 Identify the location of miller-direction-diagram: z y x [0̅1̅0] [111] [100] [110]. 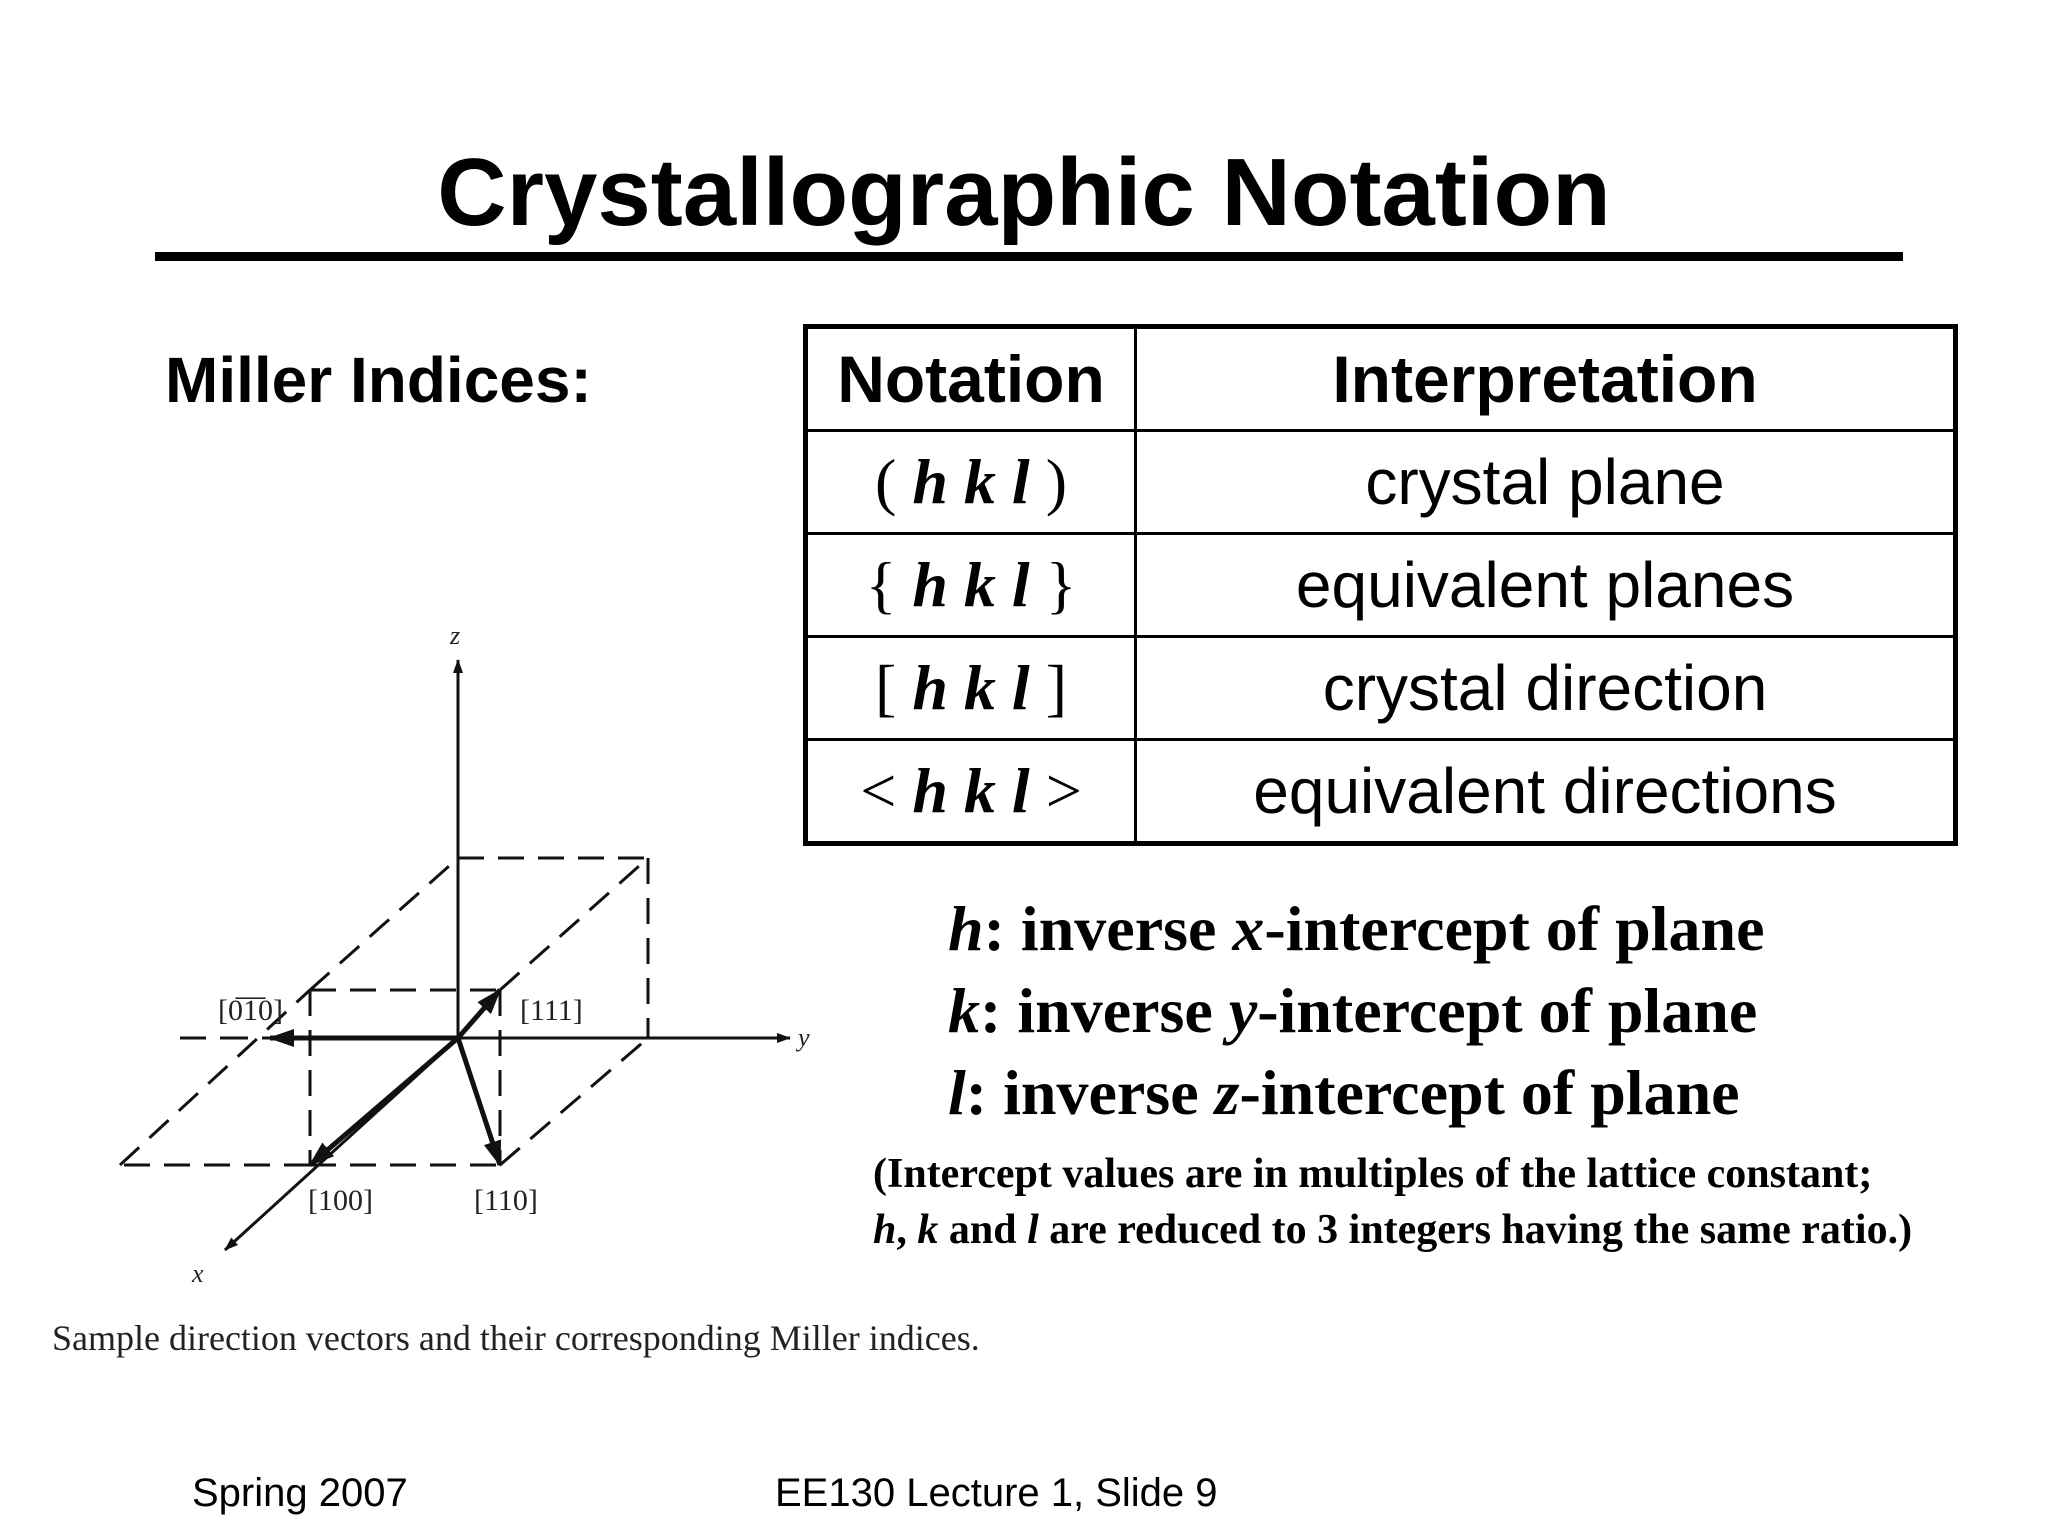
(464, 954).